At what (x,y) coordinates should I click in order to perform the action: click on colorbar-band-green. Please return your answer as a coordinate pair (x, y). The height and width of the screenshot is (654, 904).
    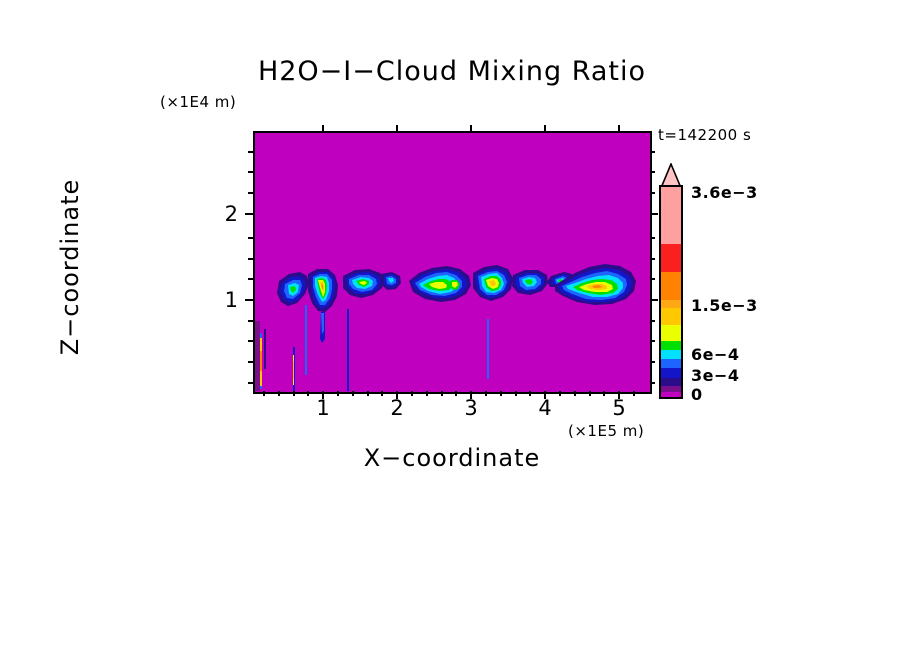
    Looking at the image, I should click on (671, 345).